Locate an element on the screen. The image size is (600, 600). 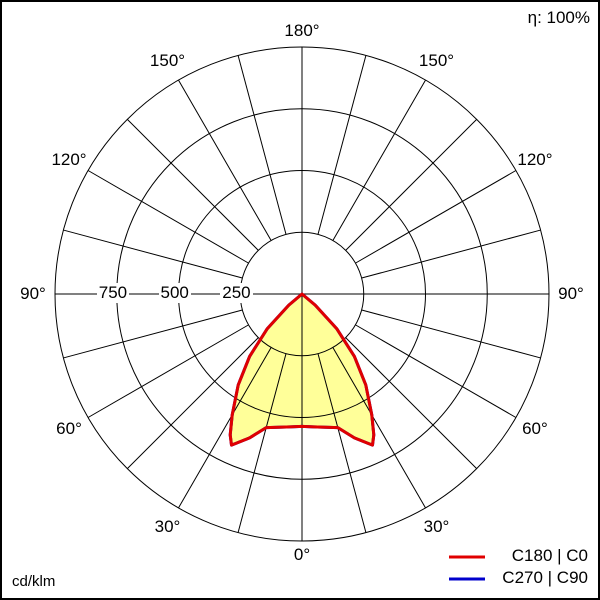
series-curve is located at coordinates (302, 369).